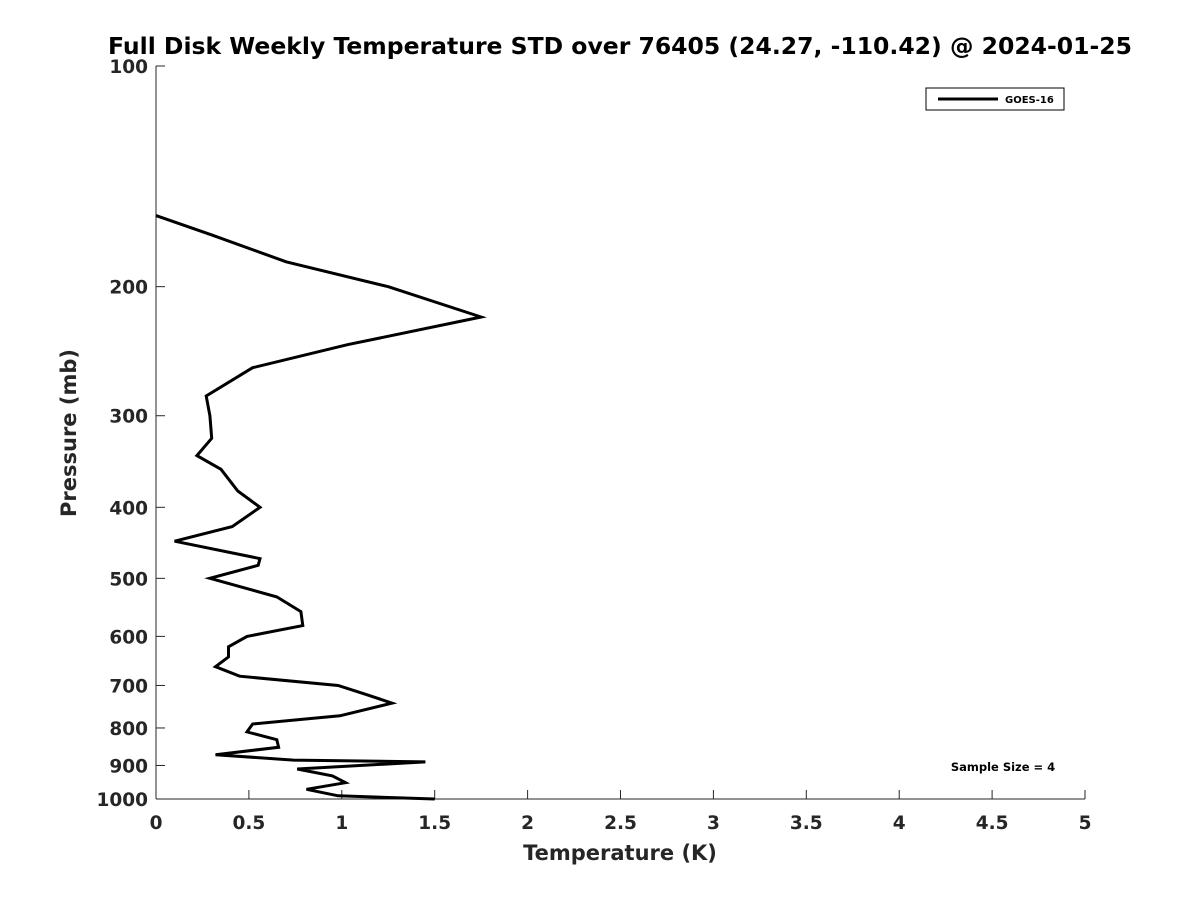 The image size is (1200, 900). I want to click on x-tick-label: 3.5, so click(806, 823).